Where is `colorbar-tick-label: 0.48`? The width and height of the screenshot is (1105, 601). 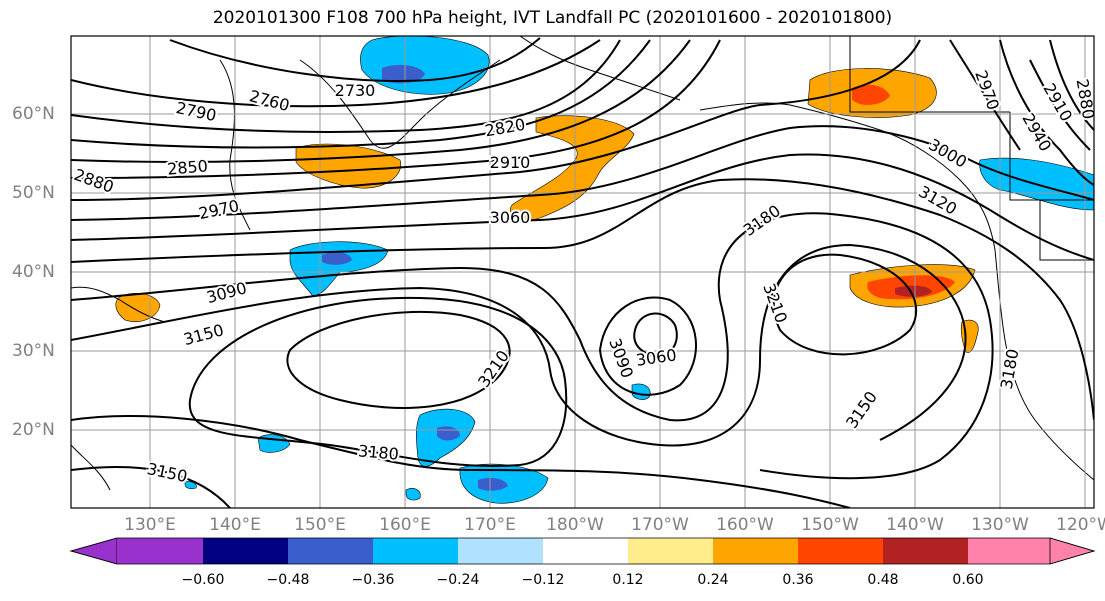
colorbar-tick-label: 0.48 is located at coordinates (883, 580).